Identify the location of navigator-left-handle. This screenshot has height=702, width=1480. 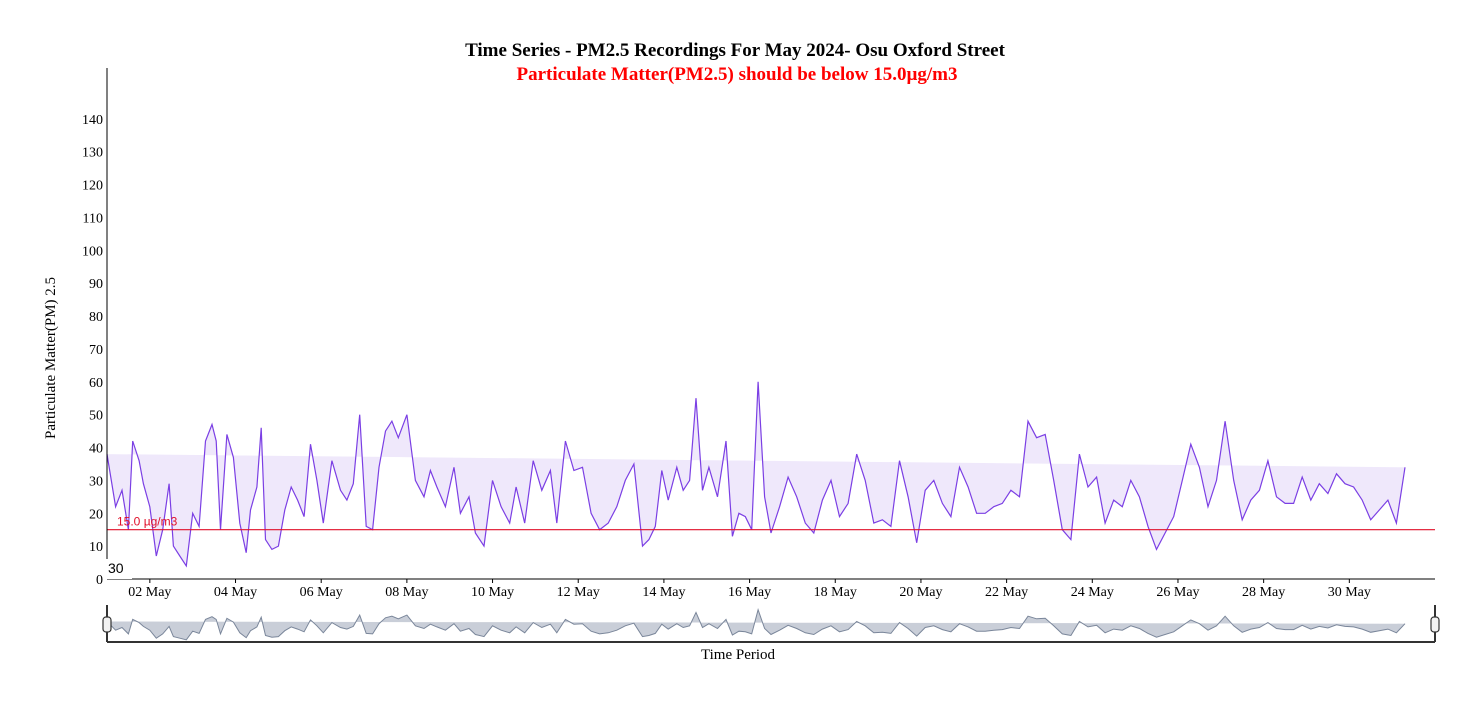
(107, 624).